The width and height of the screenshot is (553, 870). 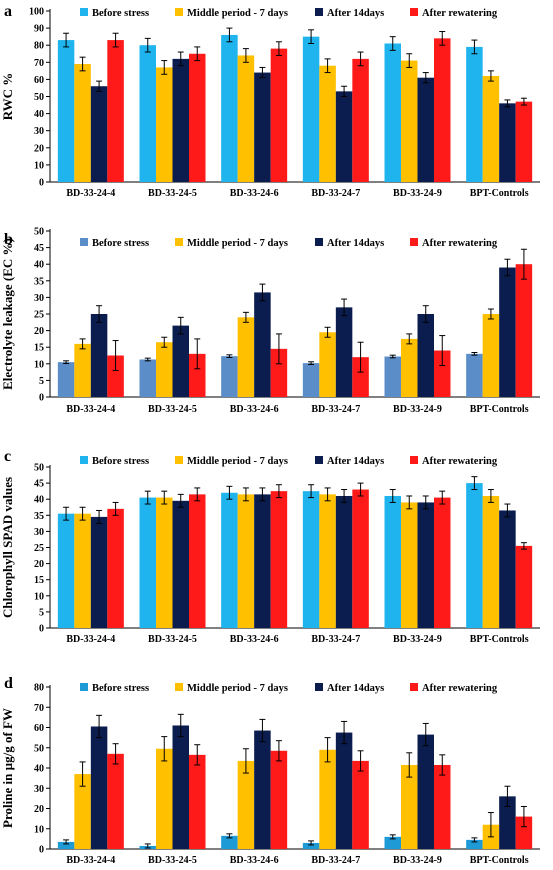 What do you see at coordinates (7, 456) in the screenshot?
I see `panel-label: c` at bounding box center [7, 456].